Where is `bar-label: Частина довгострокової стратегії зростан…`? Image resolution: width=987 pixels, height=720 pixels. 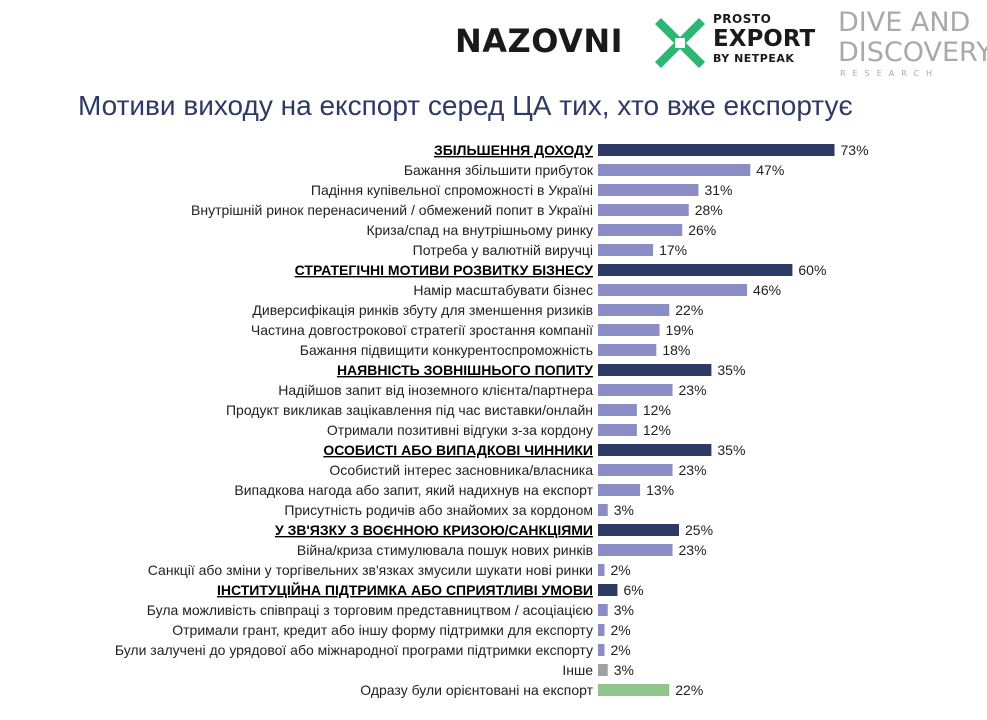 bar-label: Частина довгострокової стратегії зростан… is located at coordinates (422, 330).